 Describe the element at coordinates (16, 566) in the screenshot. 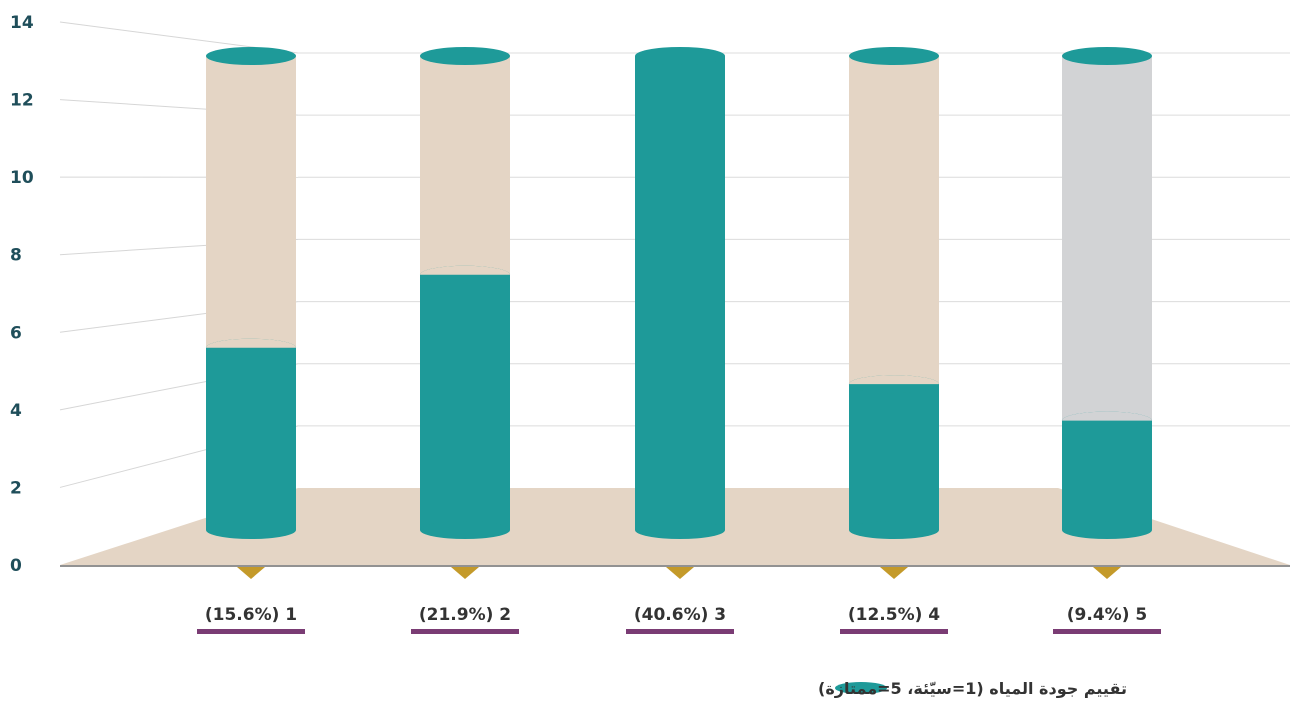

I see `y-tick-label: 0` at that location.